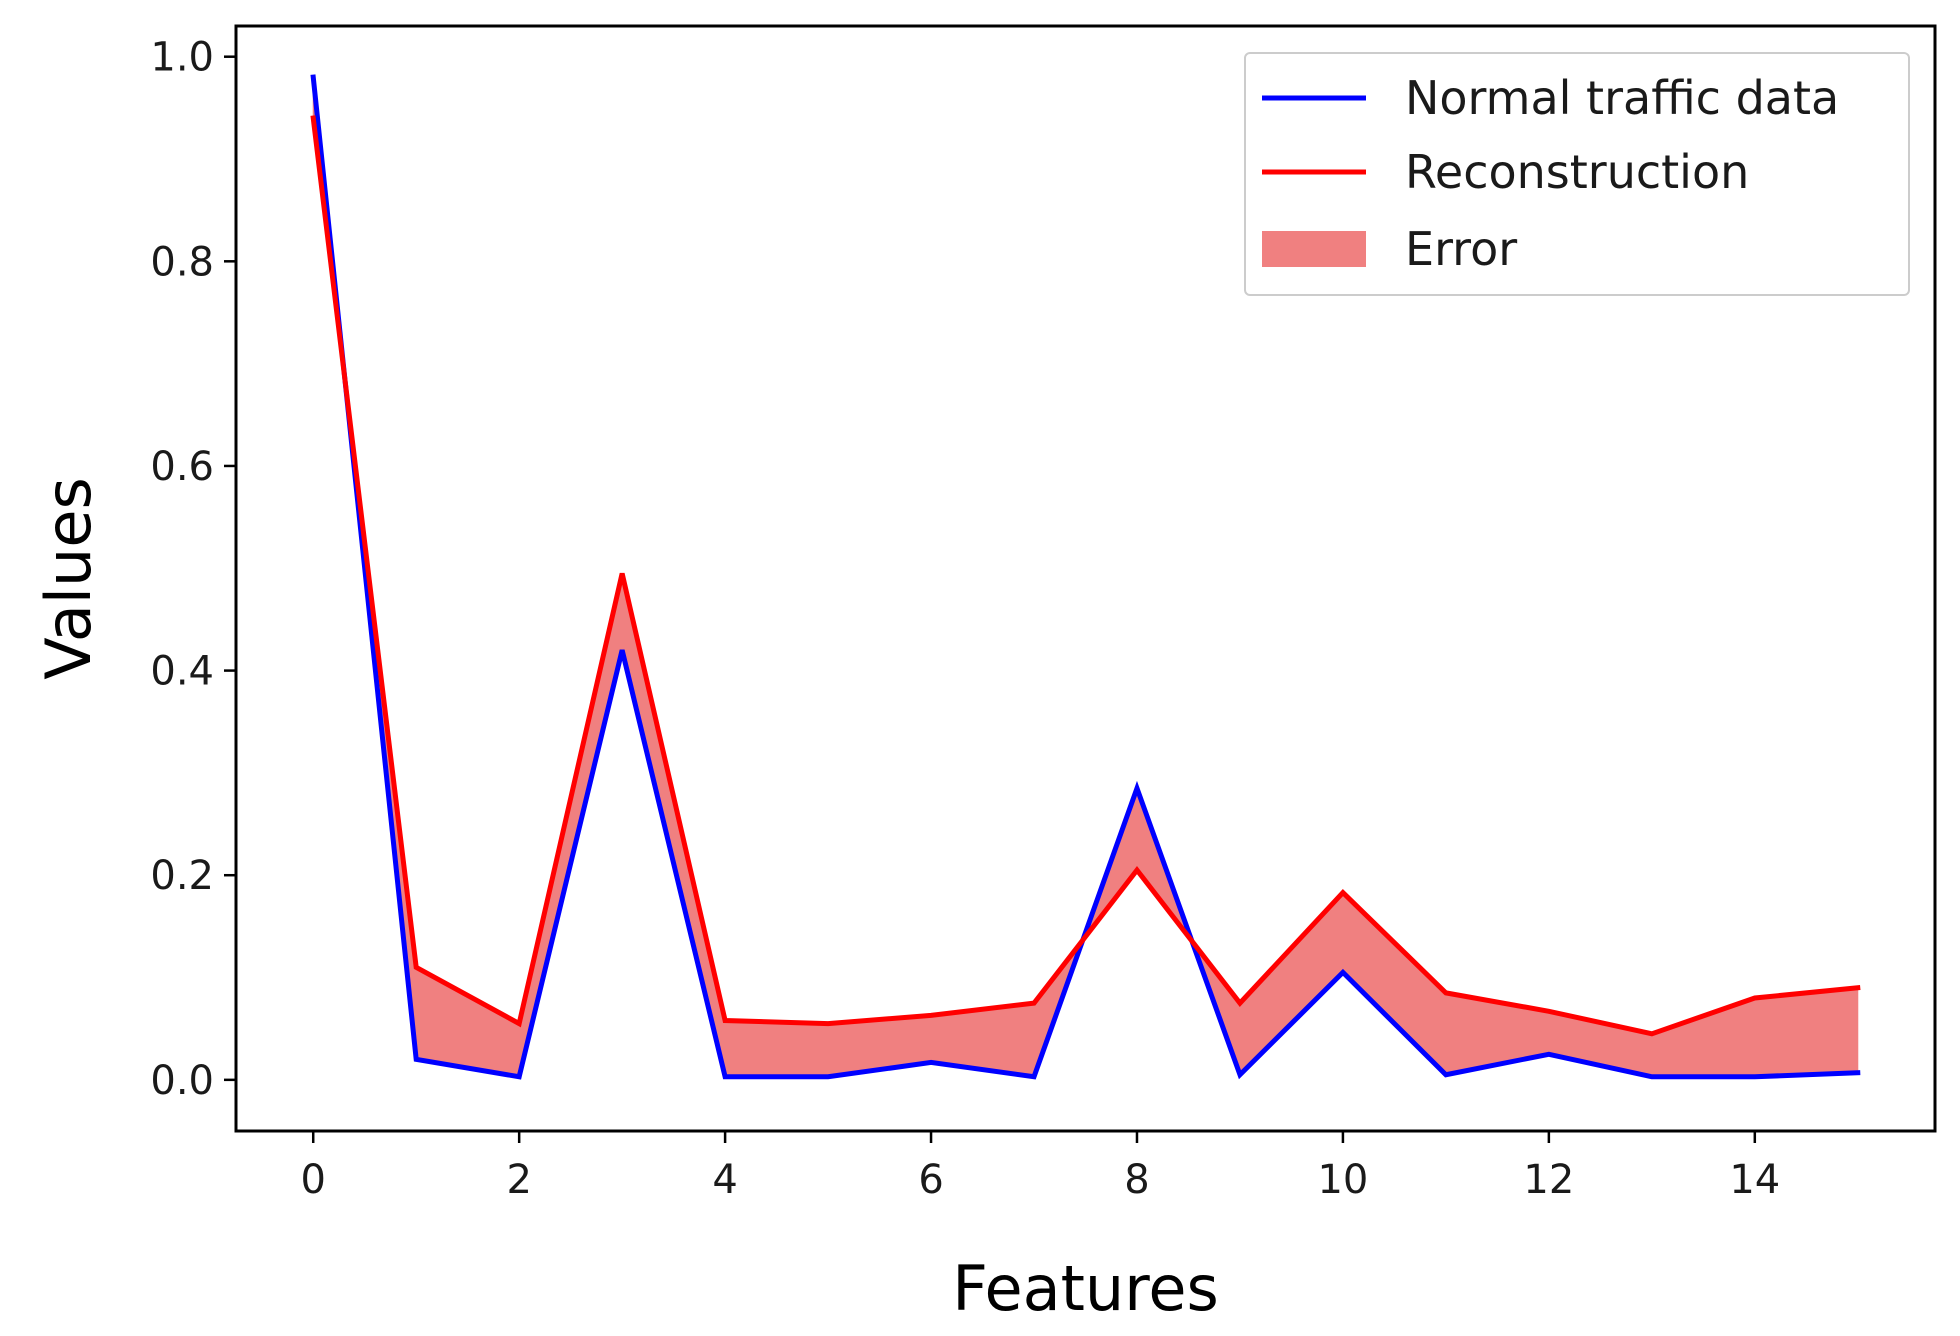 The width and height of the screenshot is (1960, 1336). What do you see at coordinates (182, 876) in the screenshot?
I see `y-tick-label: 0.2` at bounding box center [182, 876].